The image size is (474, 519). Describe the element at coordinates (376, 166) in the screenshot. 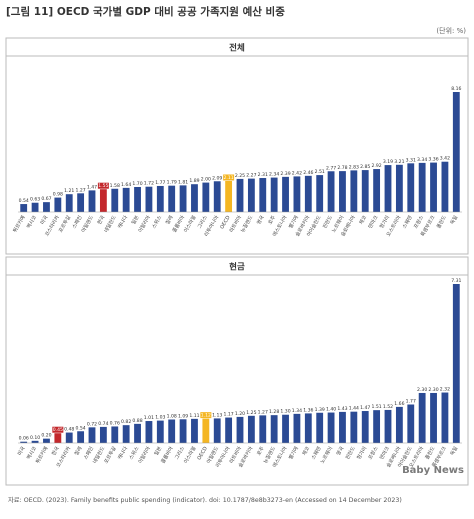

I see `value-label: 2.92` at that location.